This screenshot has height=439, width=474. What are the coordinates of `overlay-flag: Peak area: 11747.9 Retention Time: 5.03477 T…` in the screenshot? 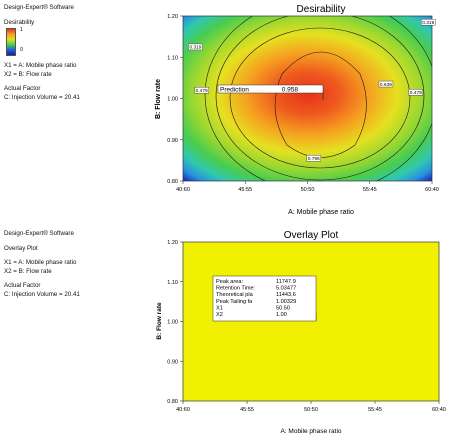 It's located at (264, 298).